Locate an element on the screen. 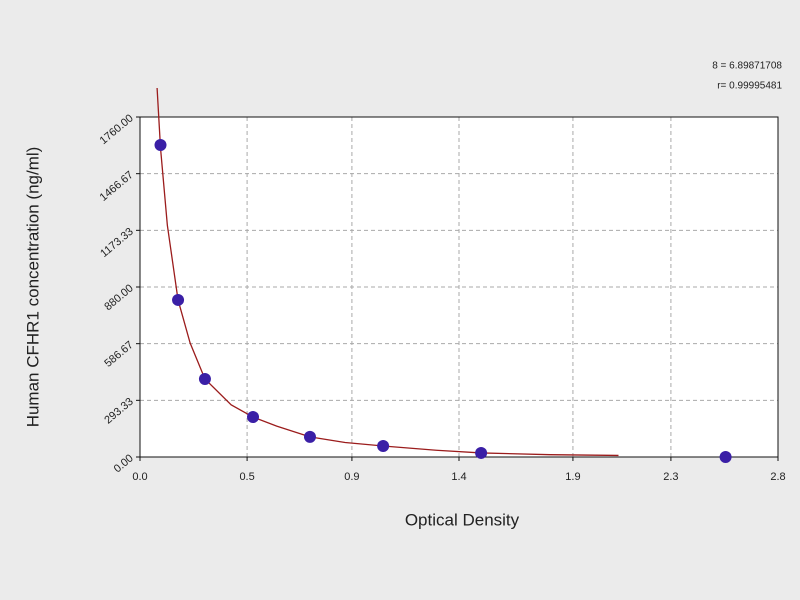  x-tick-label: 0.9 is located at coordinates (351, 477).